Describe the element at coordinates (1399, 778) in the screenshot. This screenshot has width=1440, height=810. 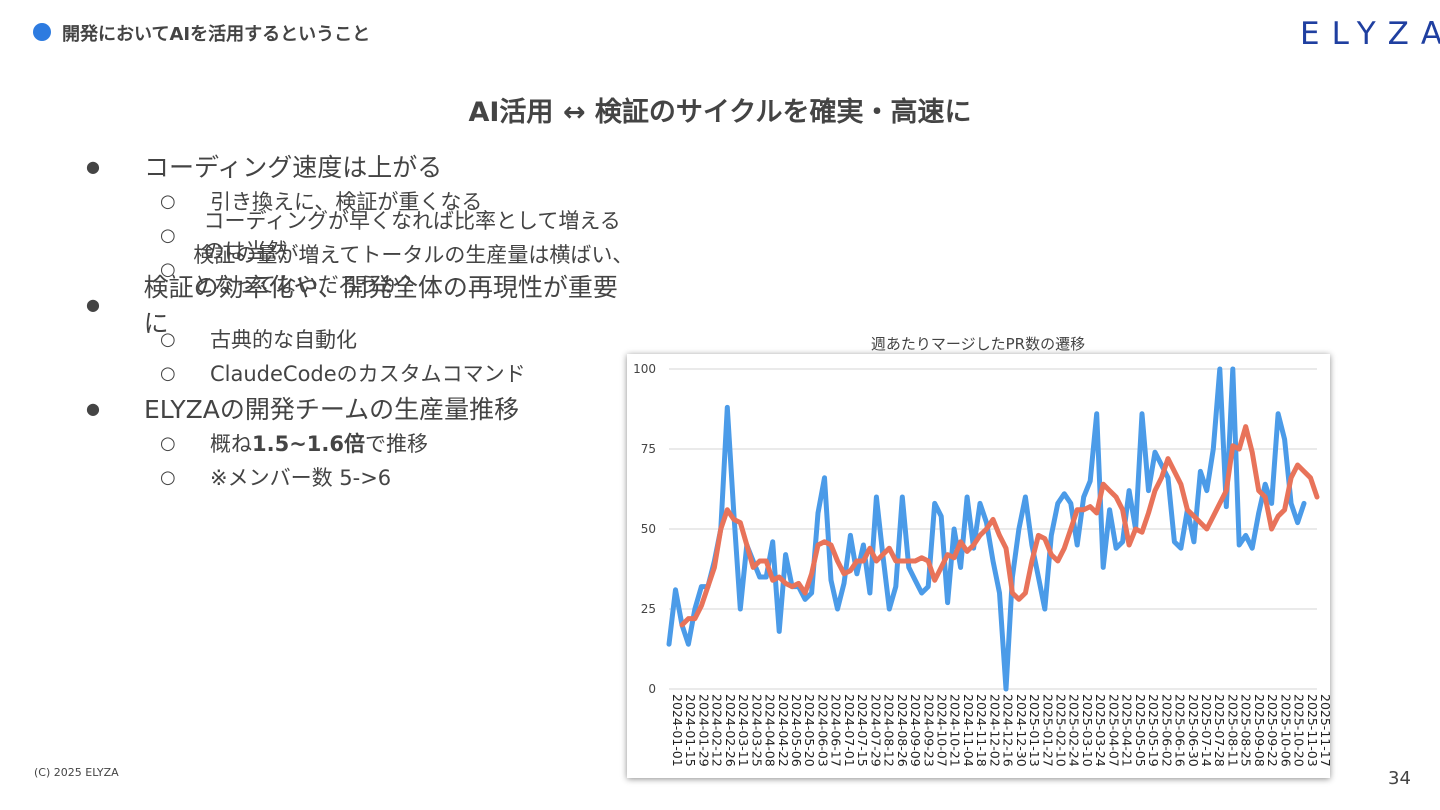
I see `page-number: 34` at that location.